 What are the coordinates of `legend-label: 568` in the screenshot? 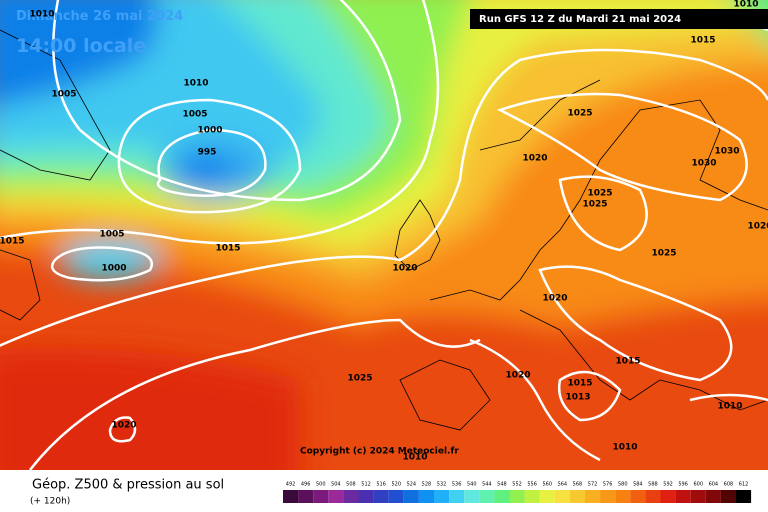 It's located at (578, 485).